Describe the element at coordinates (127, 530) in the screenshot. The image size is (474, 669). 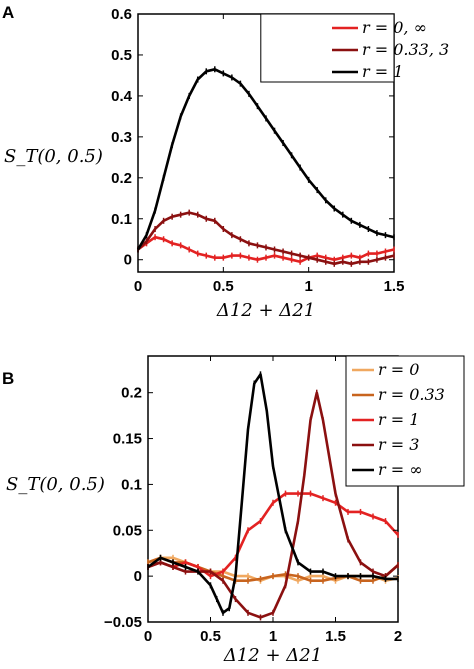
I see `y-tick-label: 0.05` at that location.